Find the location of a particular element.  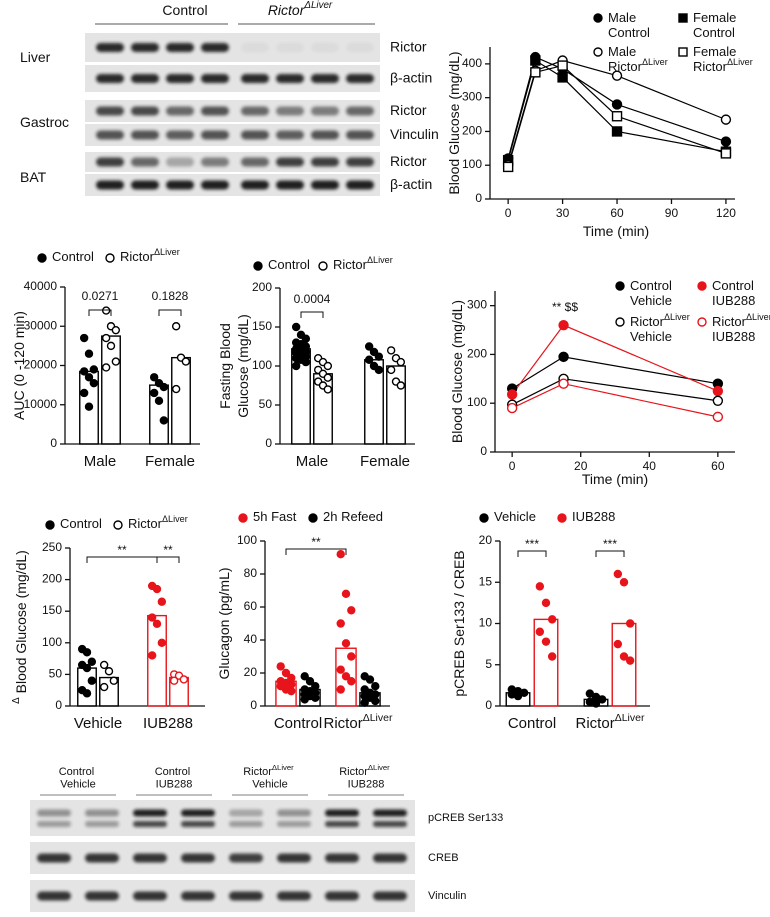

legend-label: 2h Refeed is located at coordinates (353, 516).